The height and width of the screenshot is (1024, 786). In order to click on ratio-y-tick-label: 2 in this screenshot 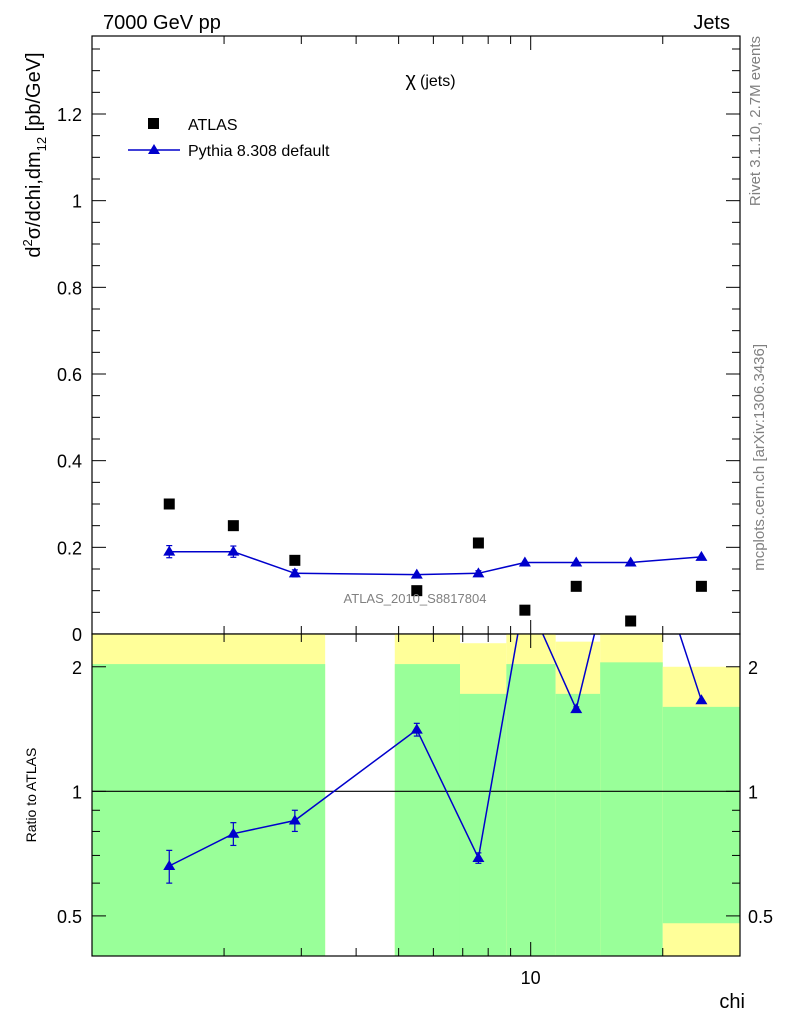, I will do `click(77, 668)`.